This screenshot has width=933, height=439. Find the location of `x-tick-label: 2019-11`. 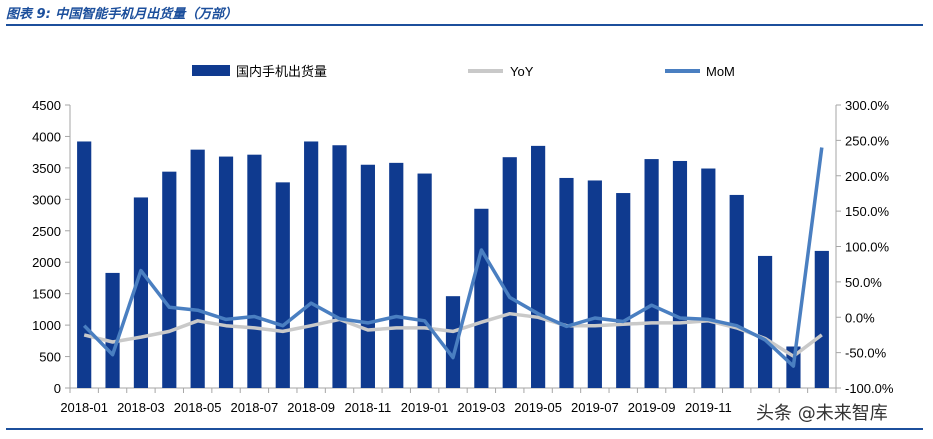

x-tick-label: 2019-11 is located at coordinates (708, 407).